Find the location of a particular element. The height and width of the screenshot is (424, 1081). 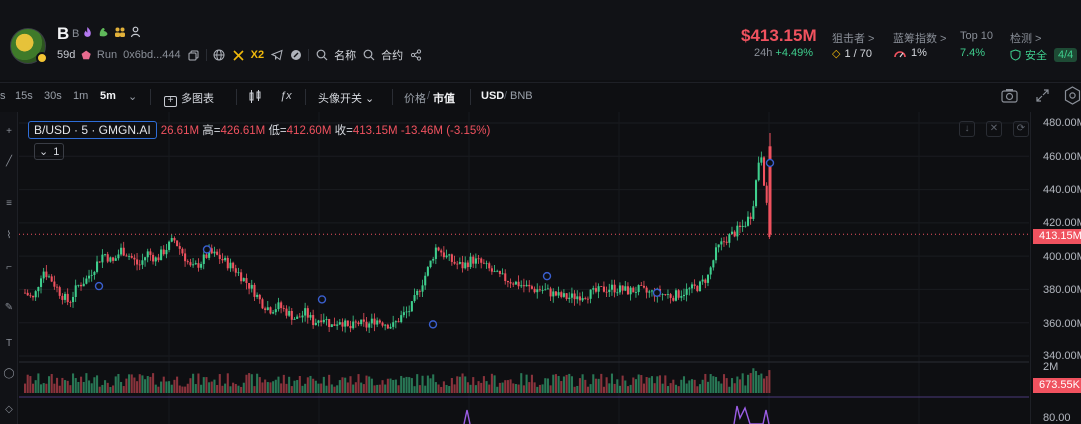

toolbar-divider is located at coordinates (236, 97).